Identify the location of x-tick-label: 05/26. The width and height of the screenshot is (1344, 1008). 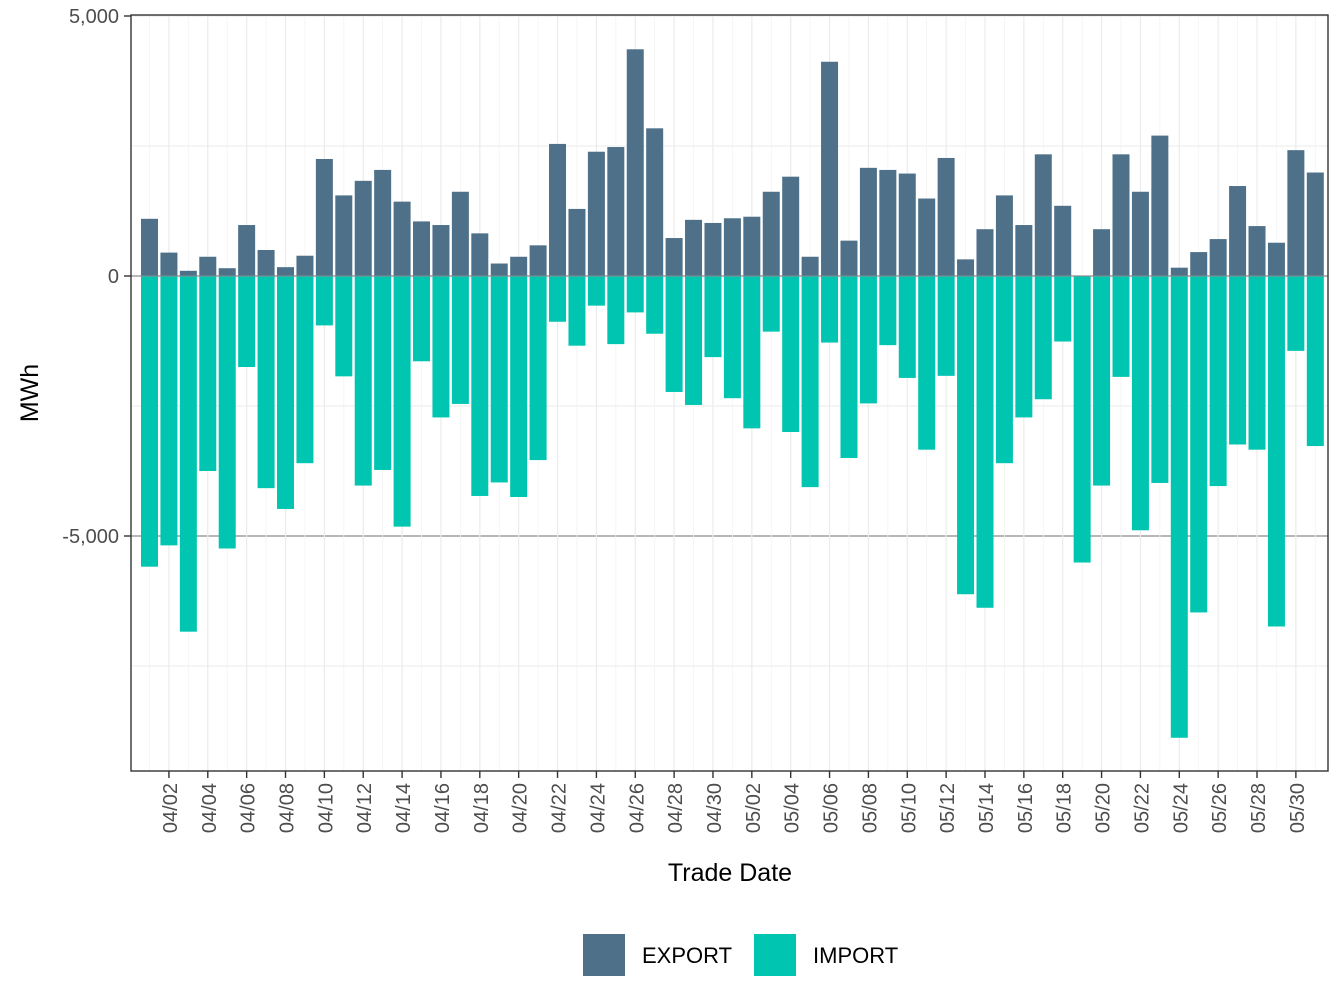
(1220, 808).